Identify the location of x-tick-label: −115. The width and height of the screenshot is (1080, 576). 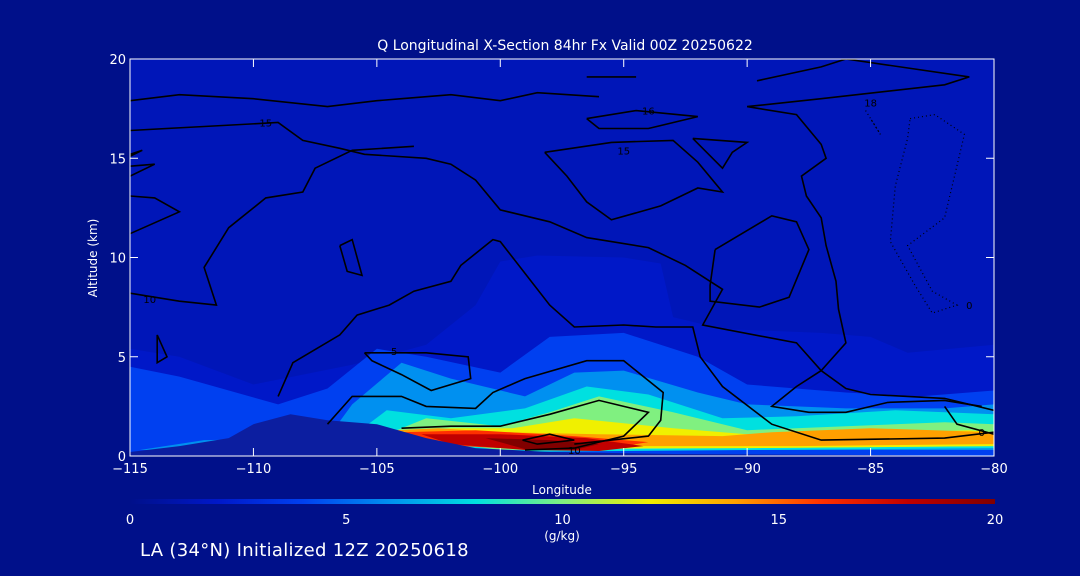
(130, 469).